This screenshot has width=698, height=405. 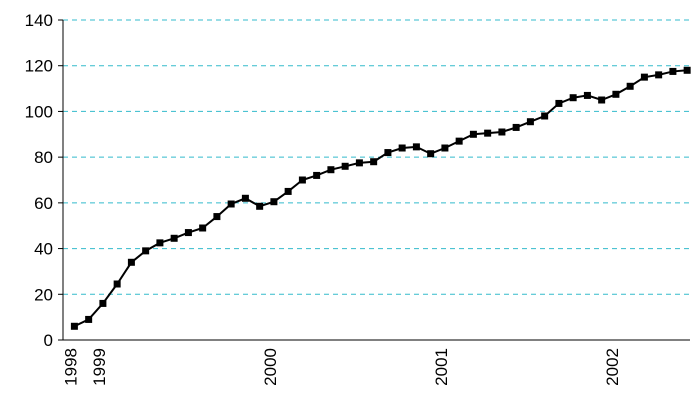 What do you see at coordinates (70, 367) in the screenshot?
I see `x-tick-label: 1998` at bounding box center [70, 367].